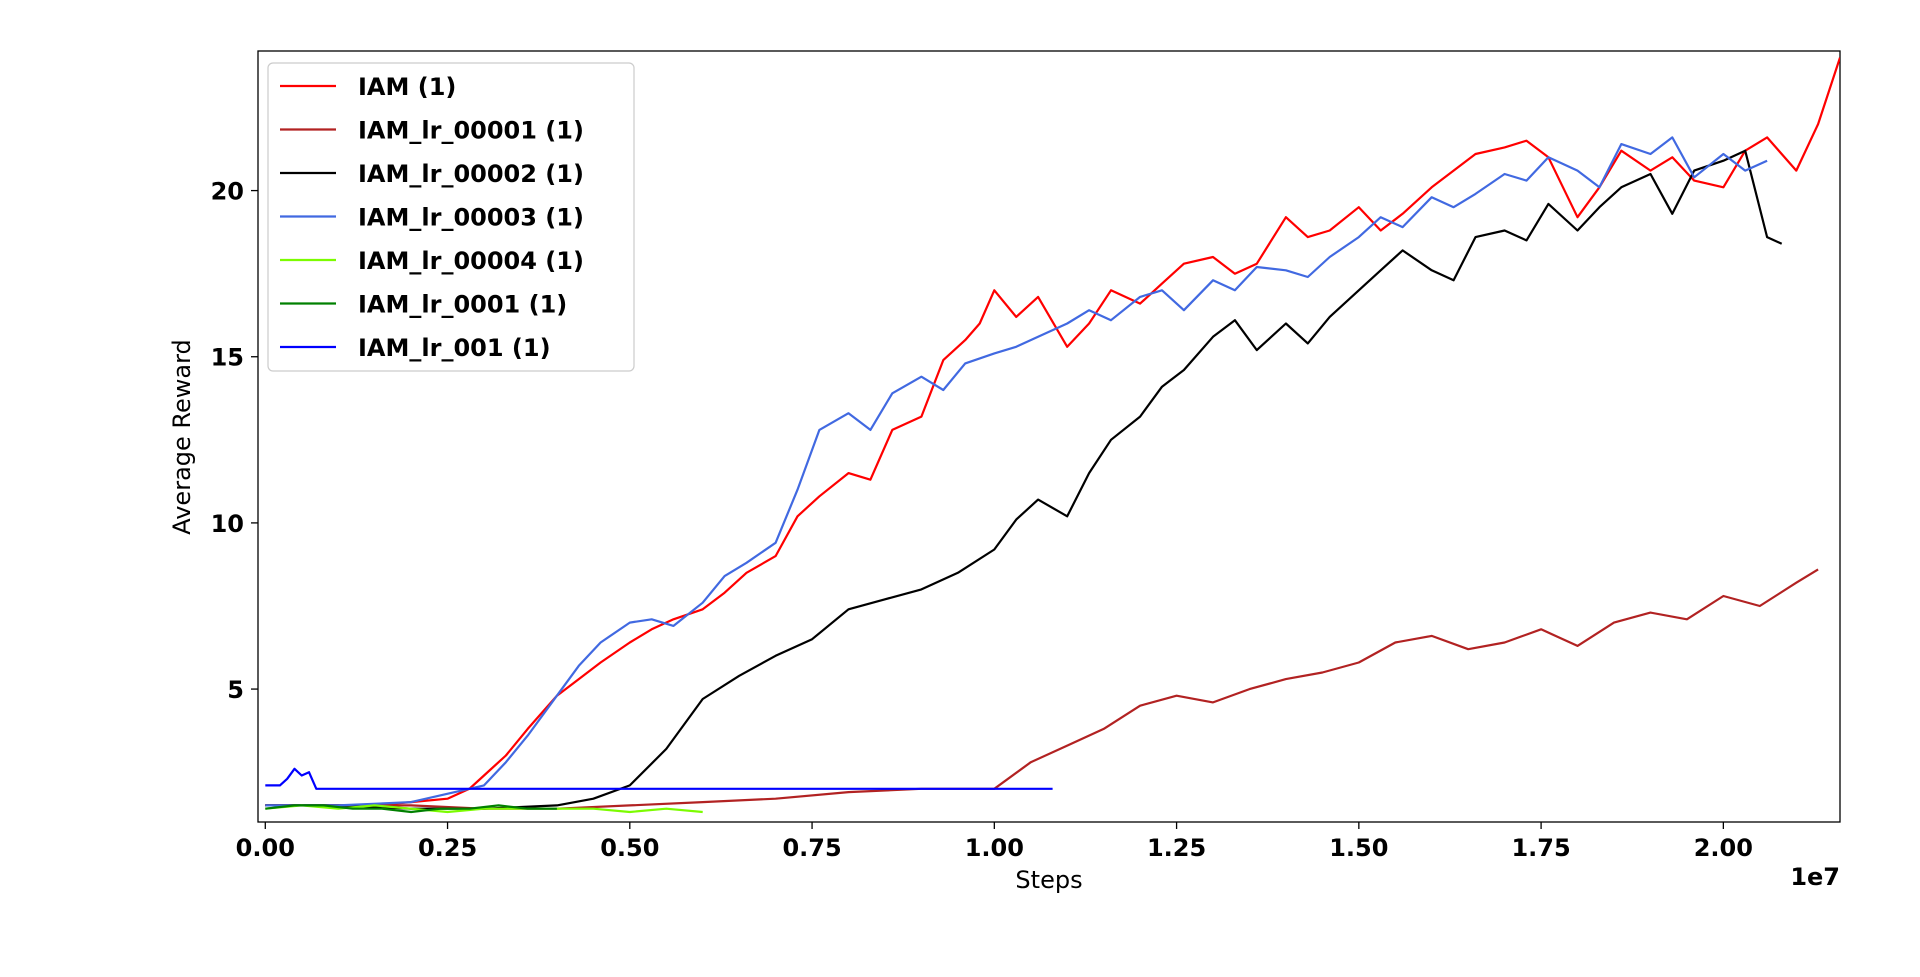 This screenshot has height=977, width=1920. I want to click on x-tick-label-1: 0.25, so click(447, 848).